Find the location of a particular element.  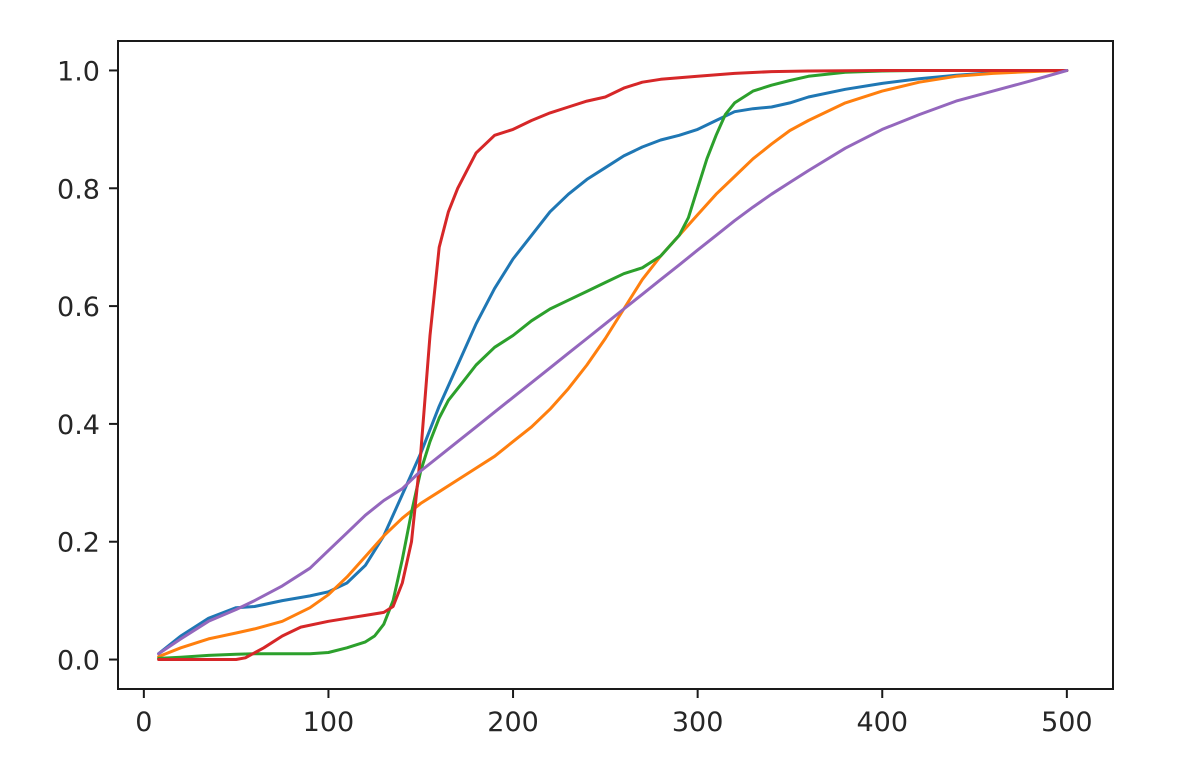

y-tick-label: 0.4 is located at coordinates (78, 425).